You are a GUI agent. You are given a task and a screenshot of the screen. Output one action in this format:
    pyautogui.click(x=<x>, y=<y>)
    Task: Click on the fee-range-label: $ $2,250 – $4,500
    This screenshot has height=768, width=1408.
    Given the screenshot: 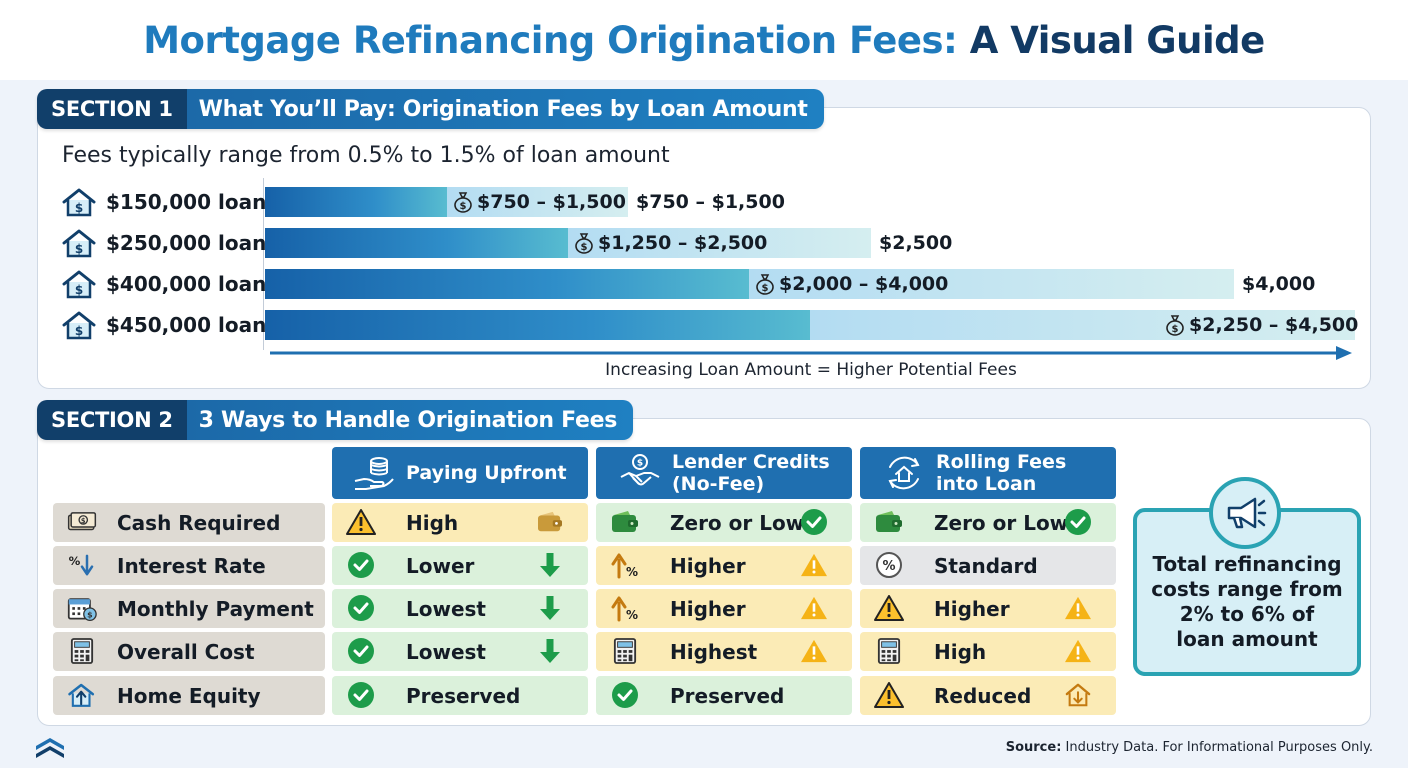 What is the action you would take?
    pyautogui.click(x=1261, y=325)
    